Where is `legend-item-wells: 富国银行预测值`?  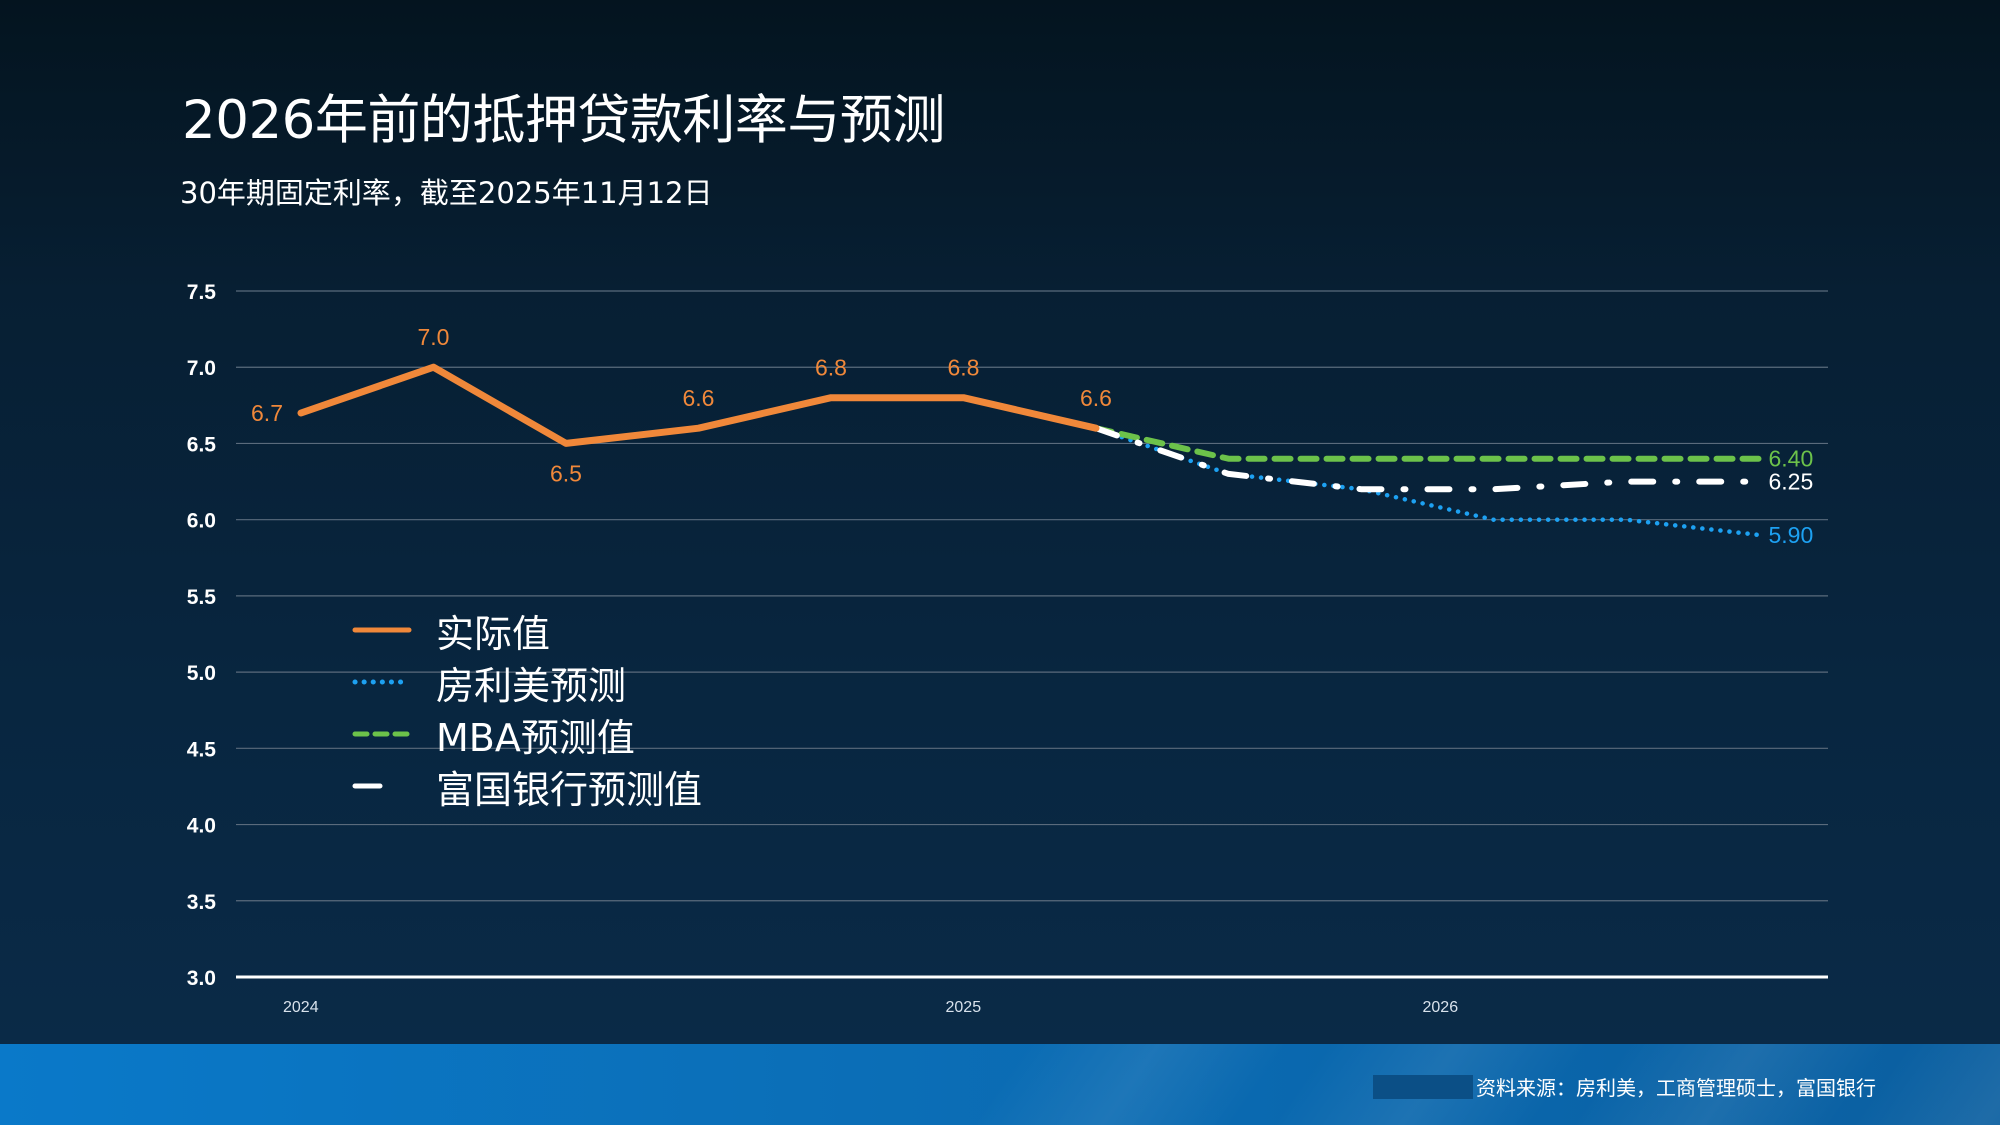
legend-item-wells: 富国银行预测值 is located at coordinates (527, 786).